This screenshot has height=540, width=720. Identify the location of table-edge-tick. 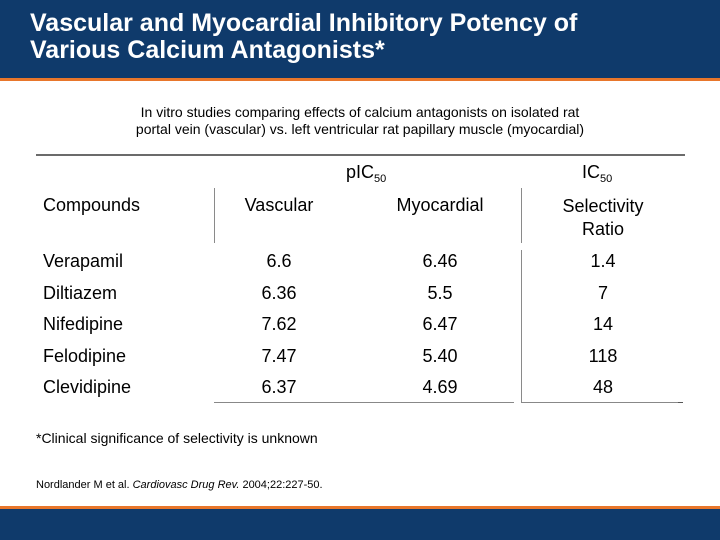
(680, 402).